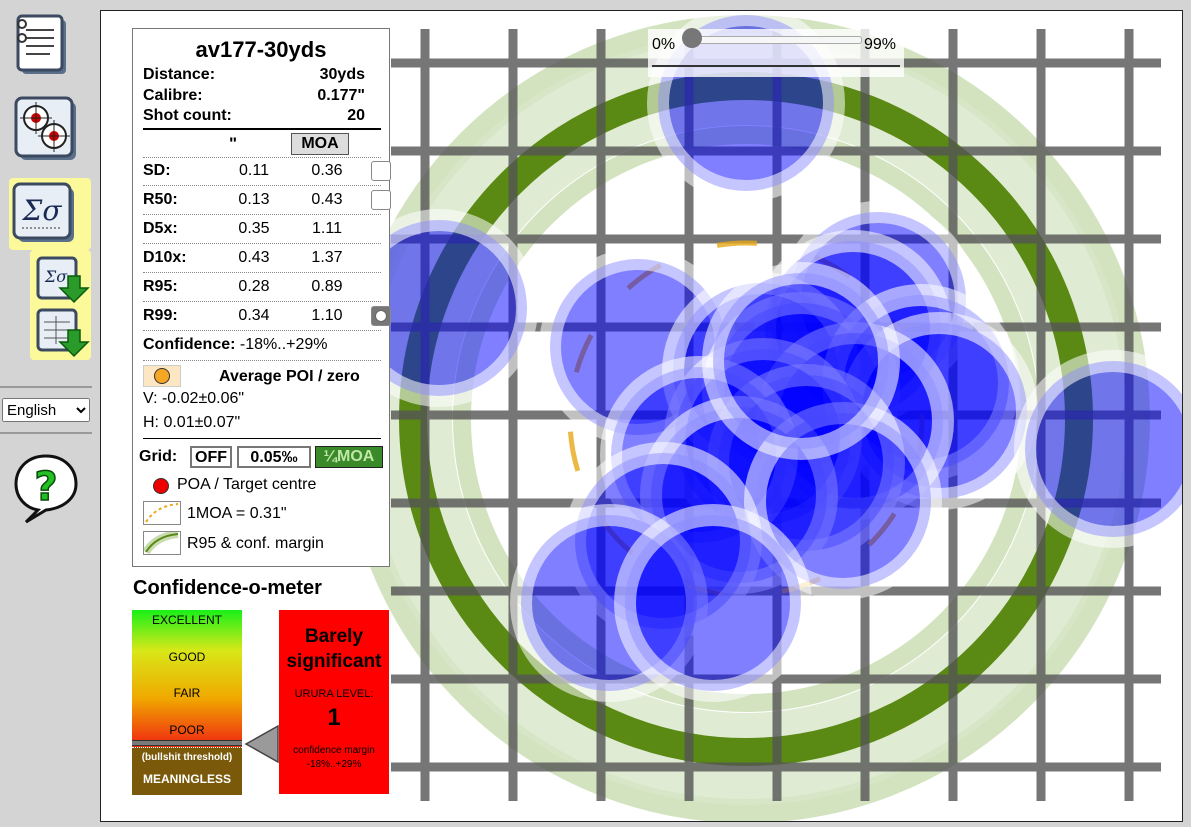 Image resolution: width=1191 pixels, height=827 pixels. Describe the element at coordinates (186, 779) in the screenshot. I see `meaningless-label: MEANINGLESS` at that location.